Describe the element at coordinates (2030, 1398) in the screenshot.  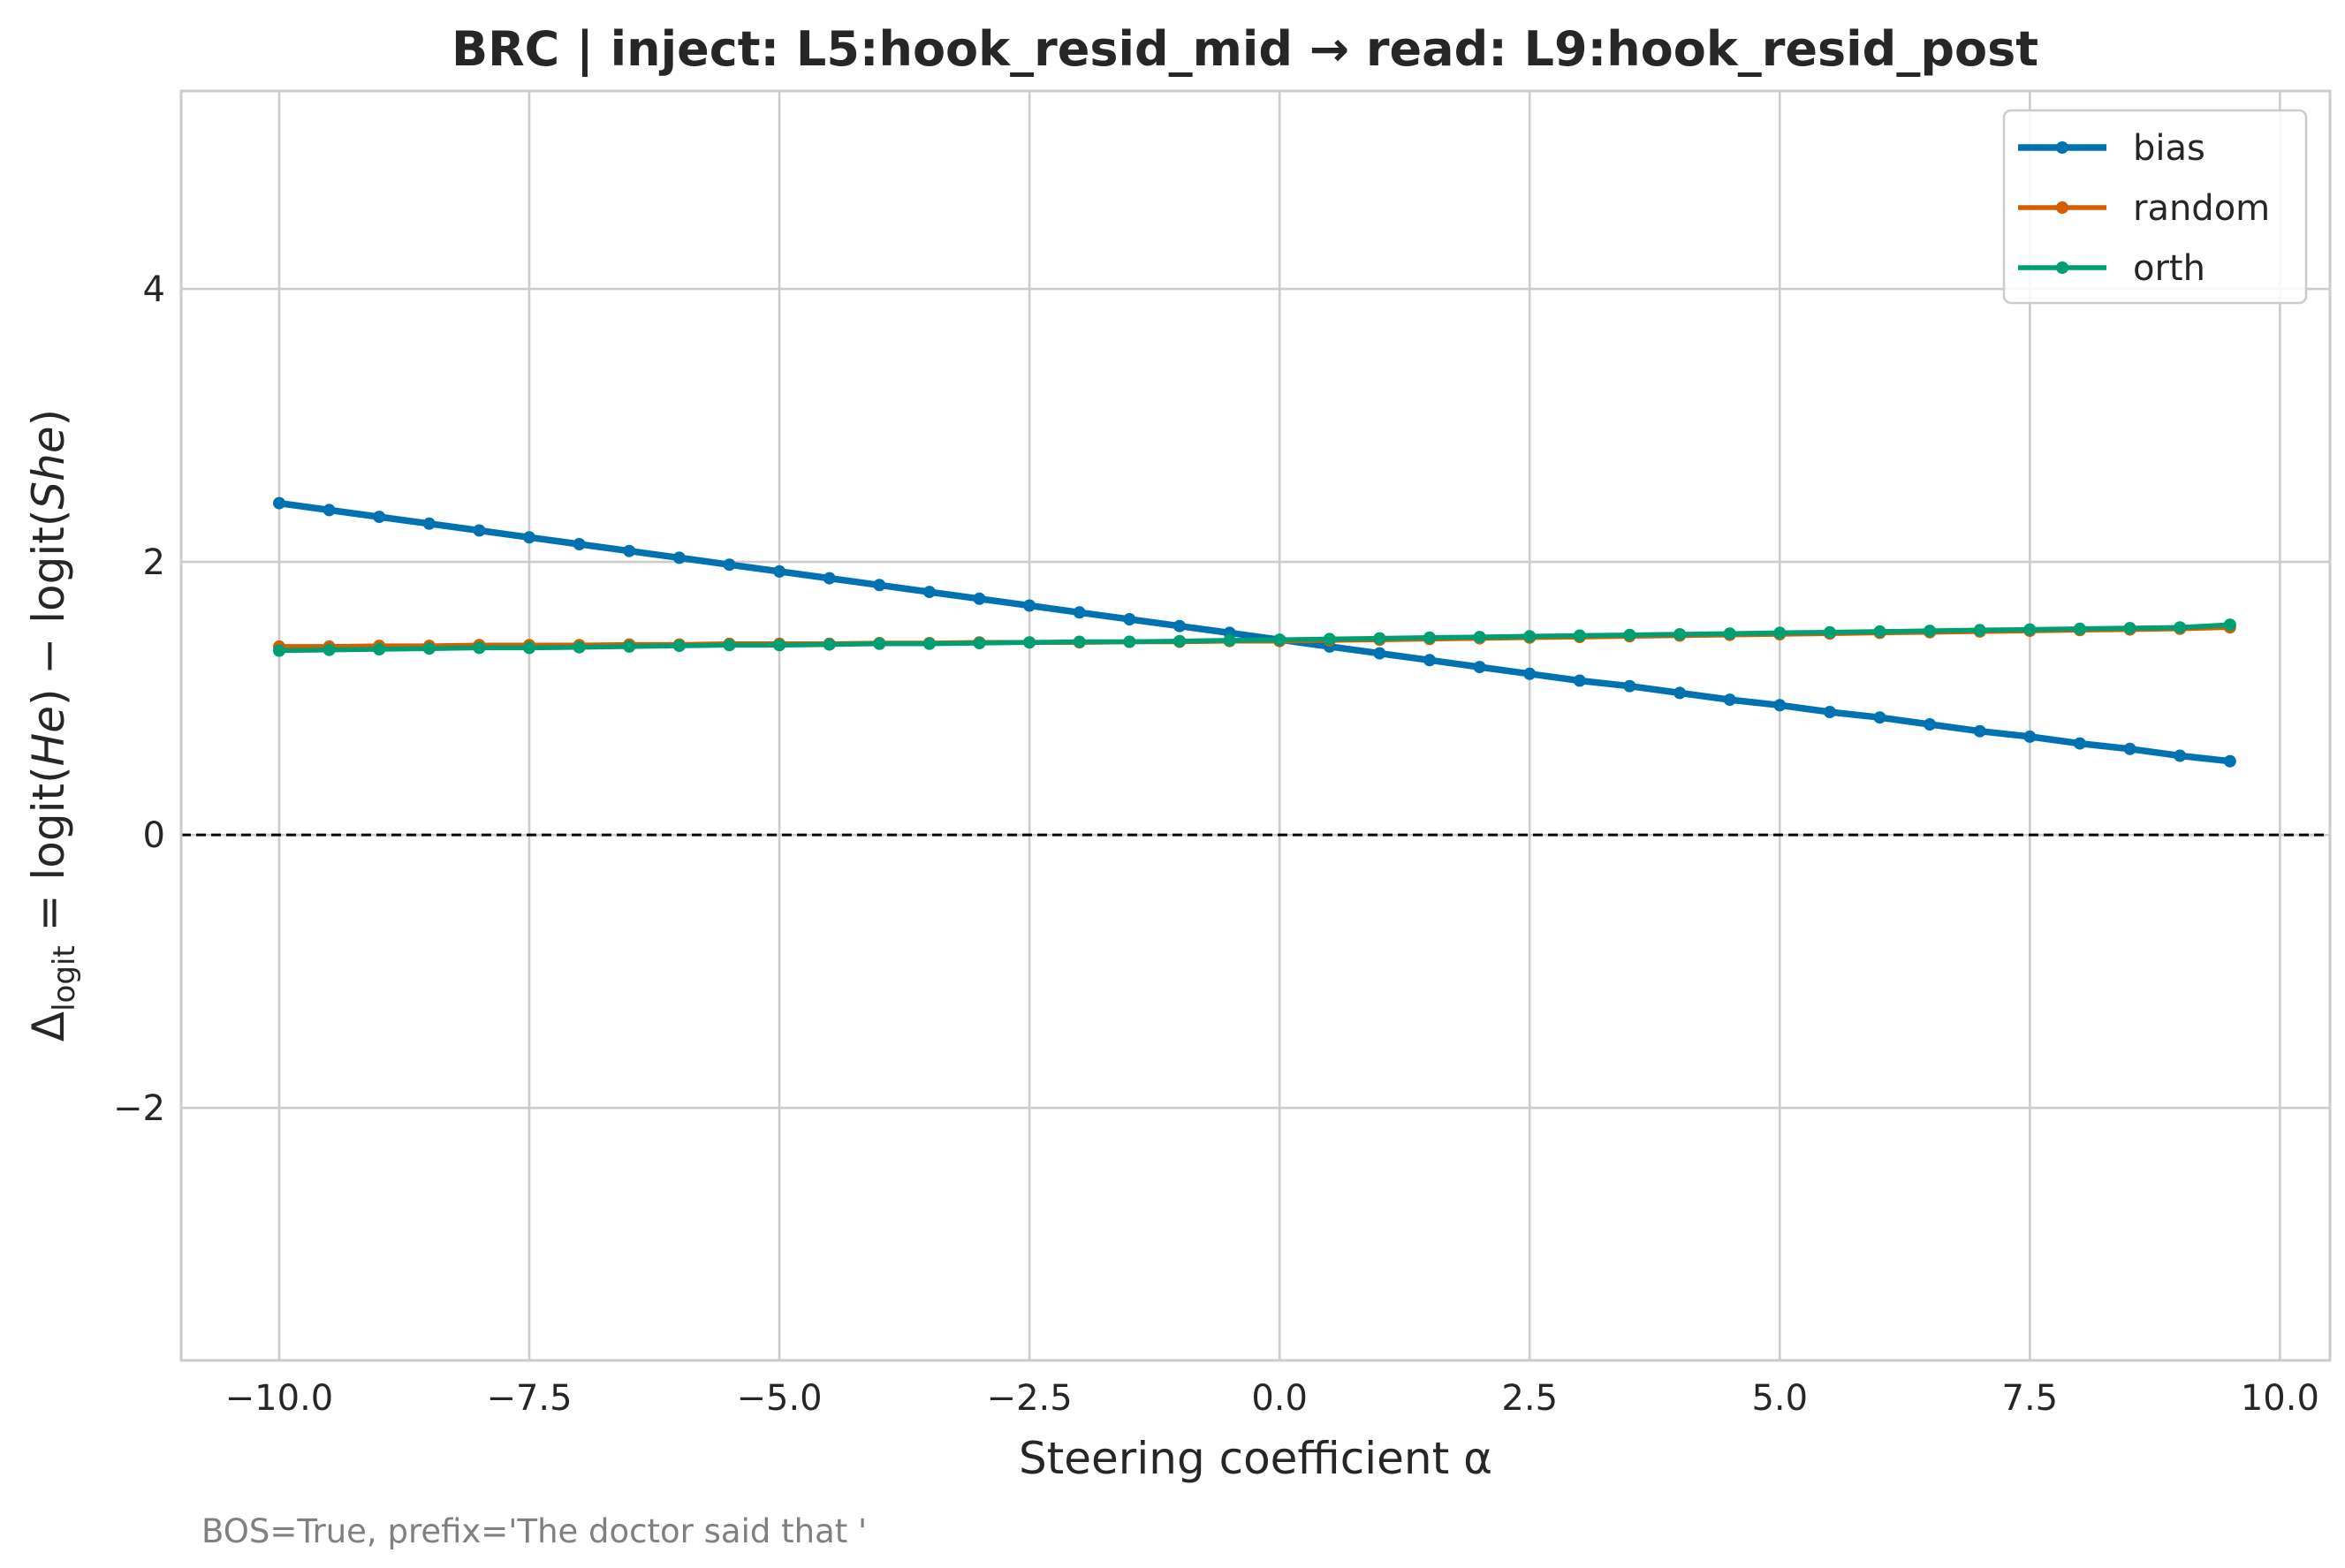
I see `x-tick-label: 7.5` at that location.